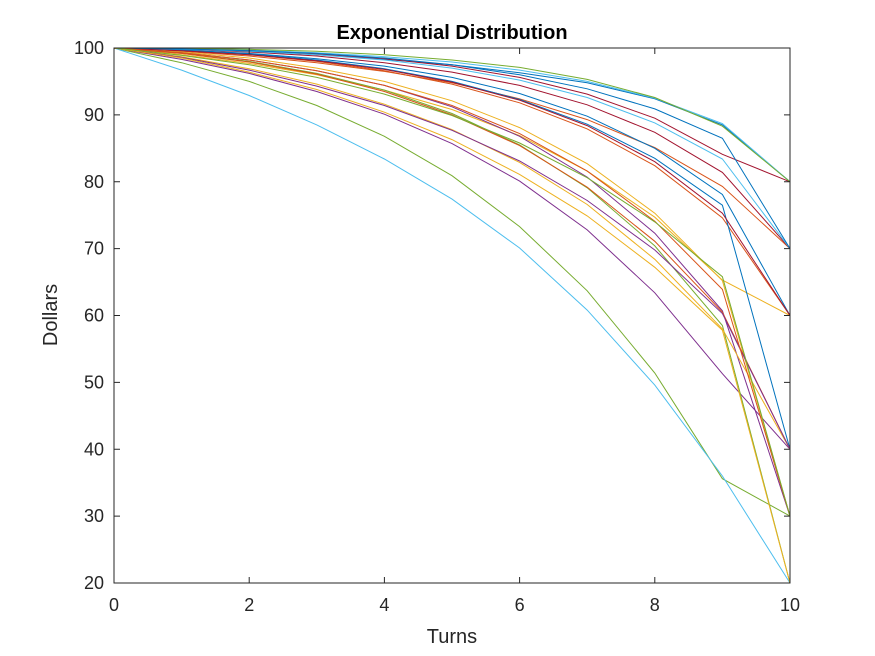  I want to click on x-tick-label: 2, so click(249, 605).